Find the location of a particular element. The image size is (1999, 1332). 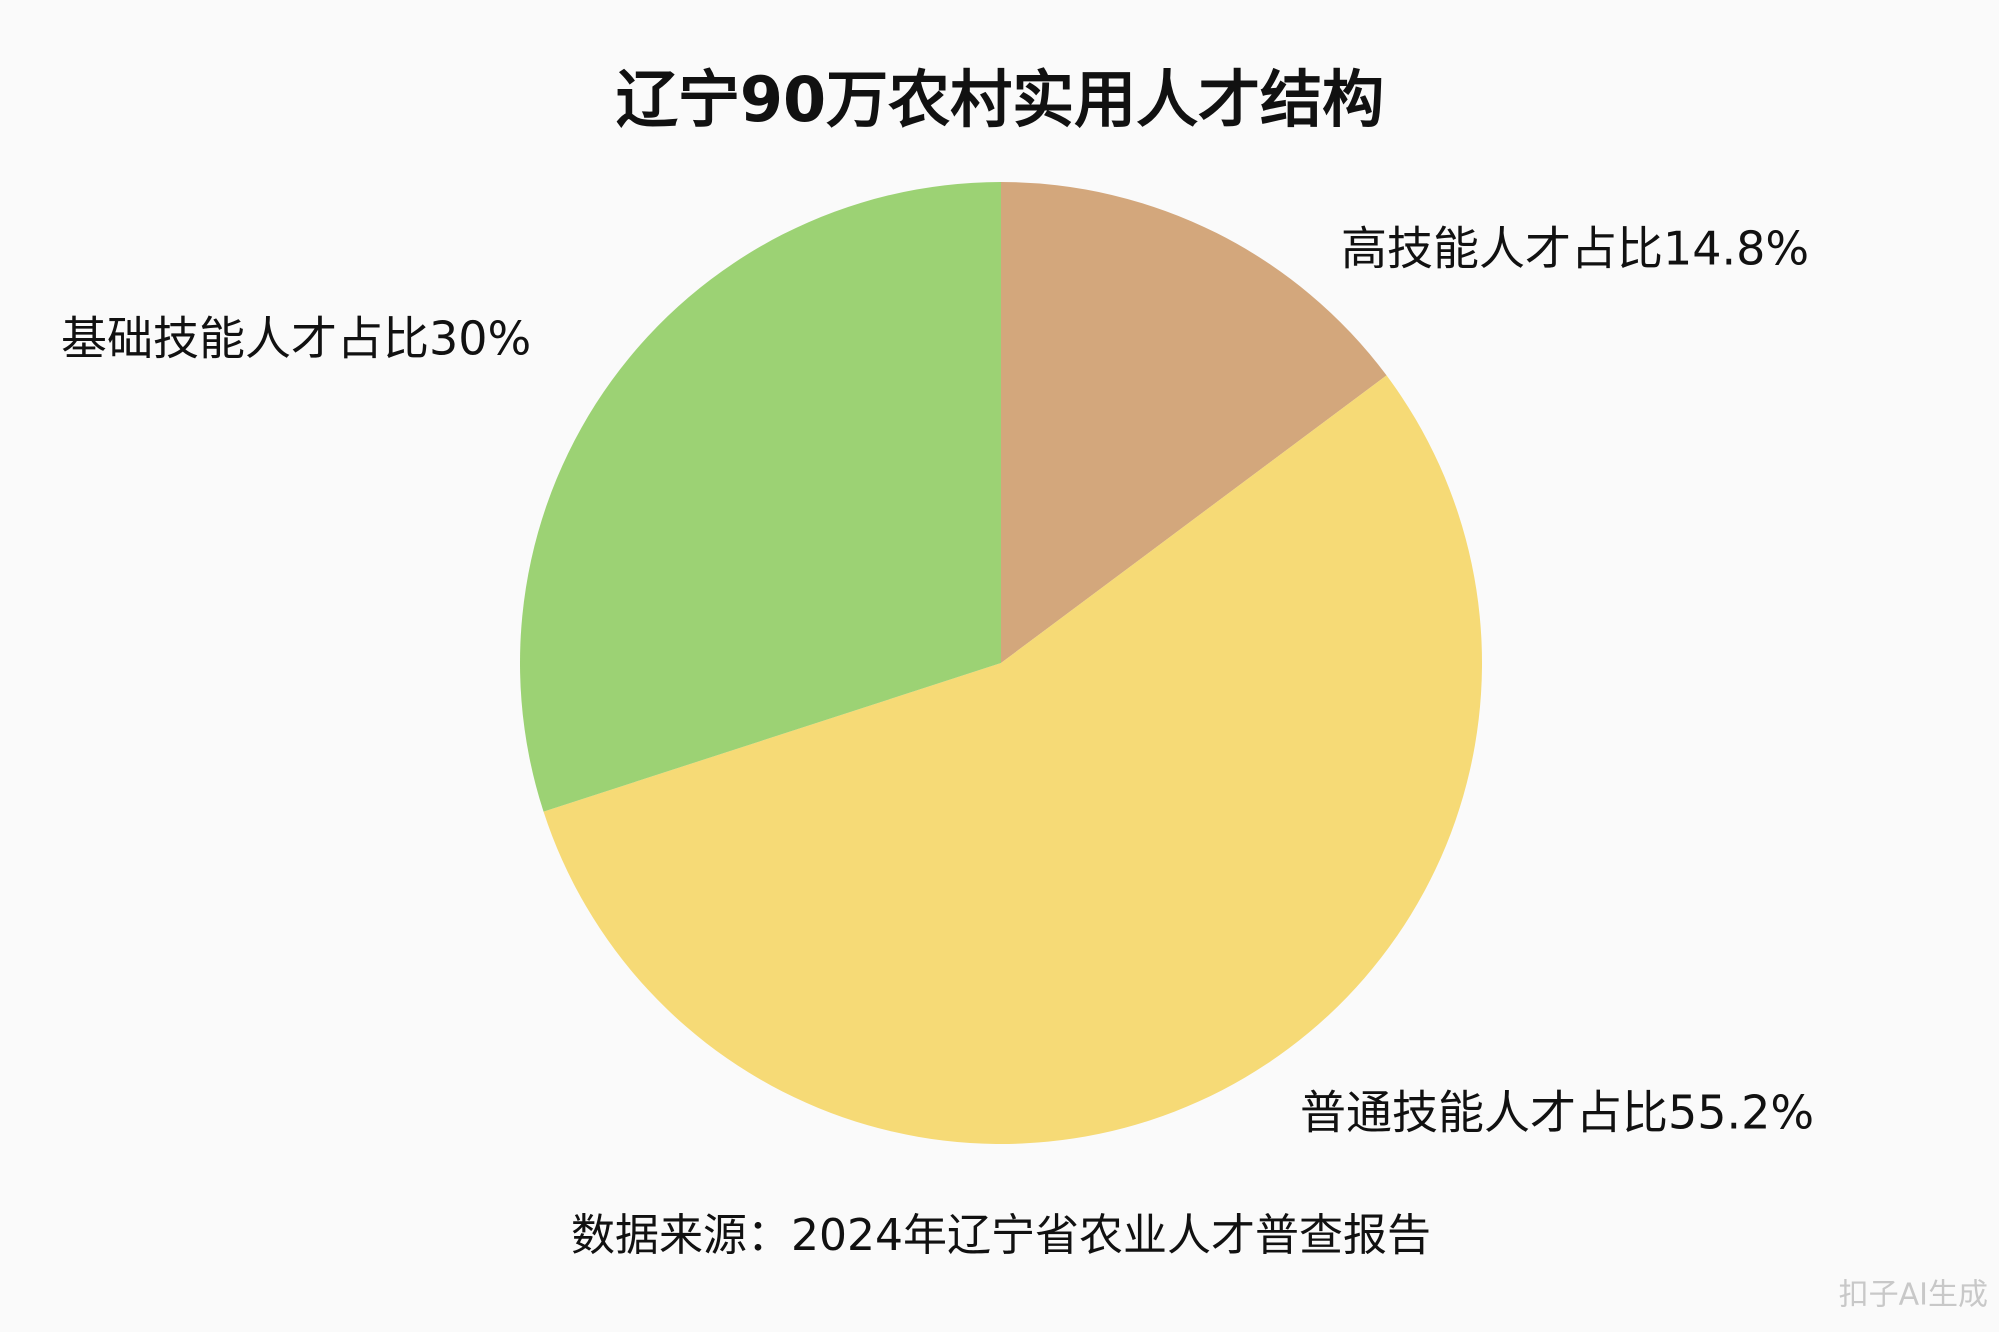

slice-label: 普通技能人才占比55.2% is located at coordinates (1557, 1113).